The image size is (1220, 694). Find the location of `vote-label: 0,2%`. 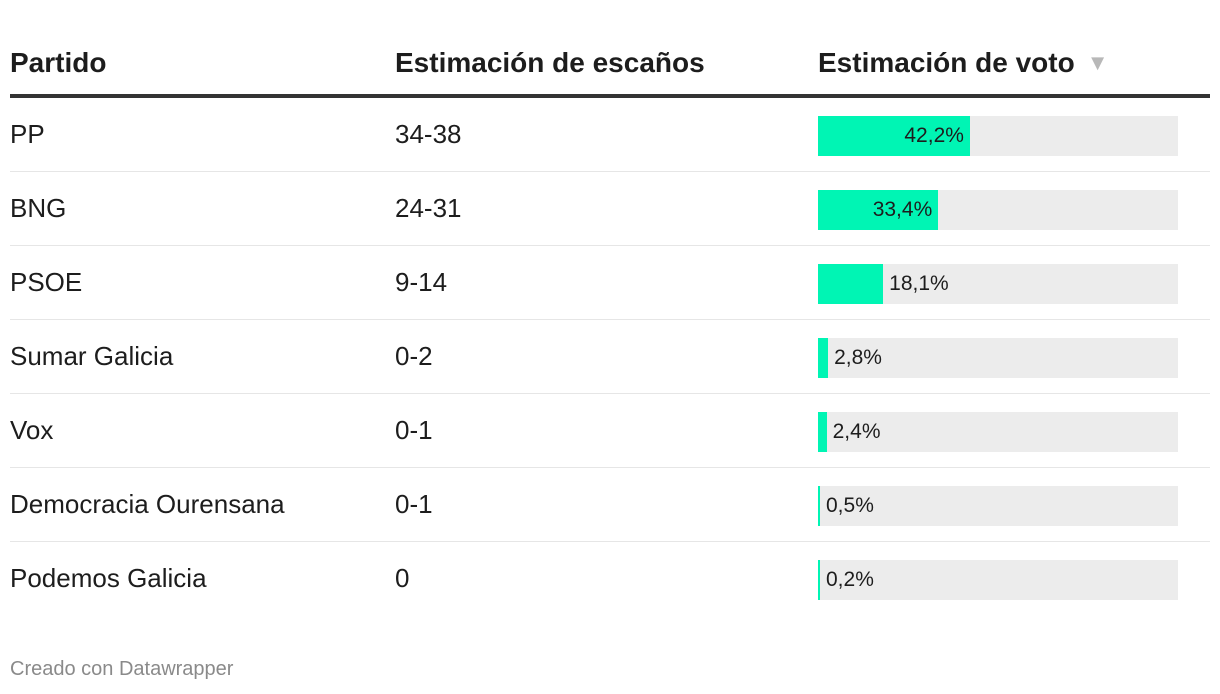

vote-label: 0,2% is located at coordinates (850, 579).